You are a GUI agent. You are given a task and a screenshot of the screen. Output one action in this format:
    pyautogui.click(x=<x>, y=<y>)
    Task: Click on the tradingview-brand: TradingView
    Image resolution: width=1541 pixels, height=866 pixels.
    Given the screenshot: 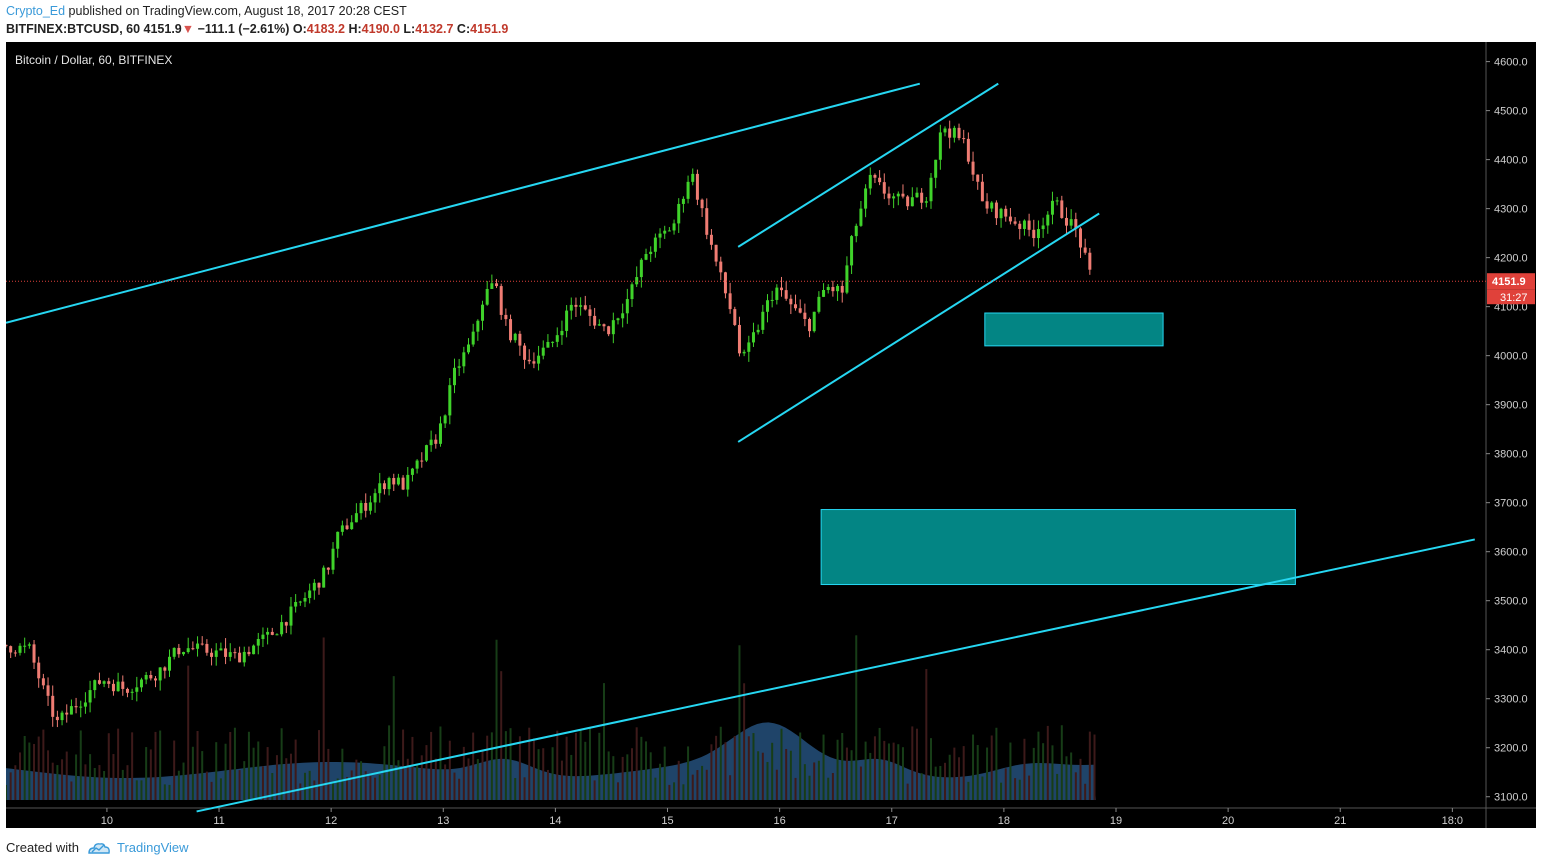 What is the action you would take?
    pyautogui.click(x=152, y=847)
    